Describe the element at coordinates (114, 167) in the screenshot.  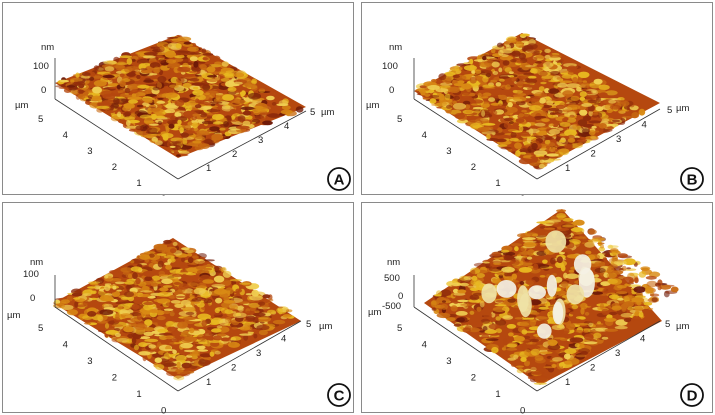
I see `axis-tick-label: 2` at that location.